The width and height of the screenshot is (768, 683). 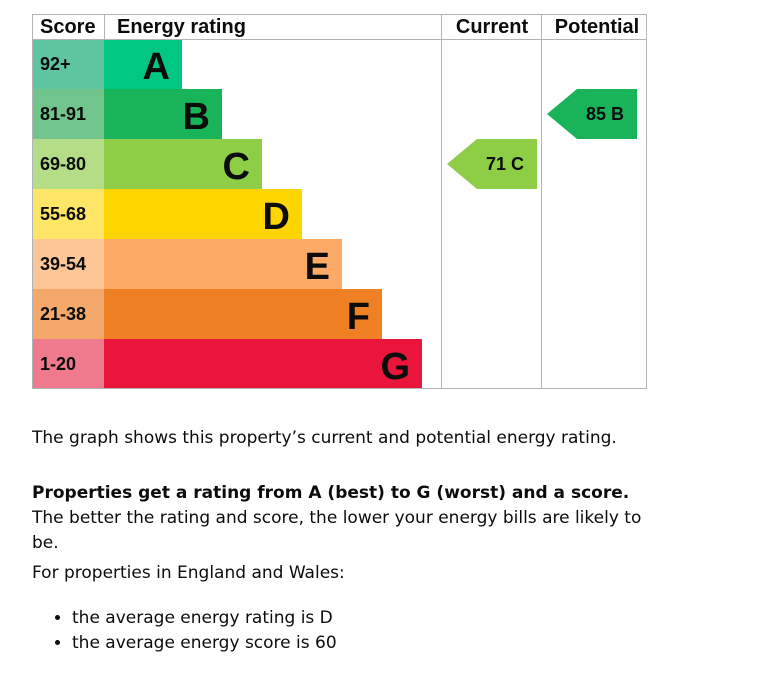 What do you see at coordinates (63, 264) in the screenshot?
I see `score-range-e: 39-54` at bounding box center [63, 264].